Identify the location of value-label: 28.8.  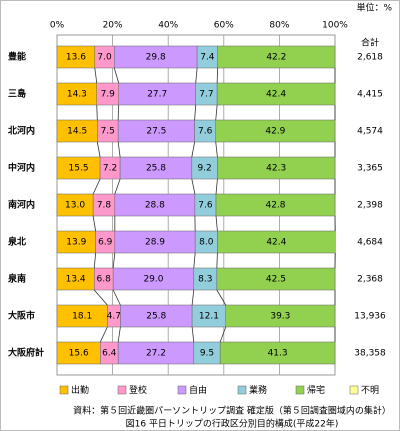
(155, 206).